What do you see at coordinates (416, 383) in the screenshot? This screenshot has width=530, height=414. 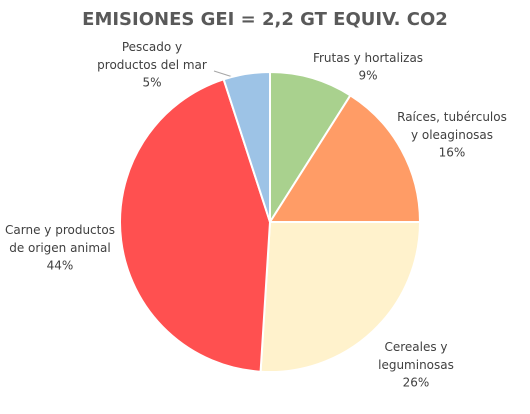 I see `value-label: 26%` at bounding box center [416, 383].